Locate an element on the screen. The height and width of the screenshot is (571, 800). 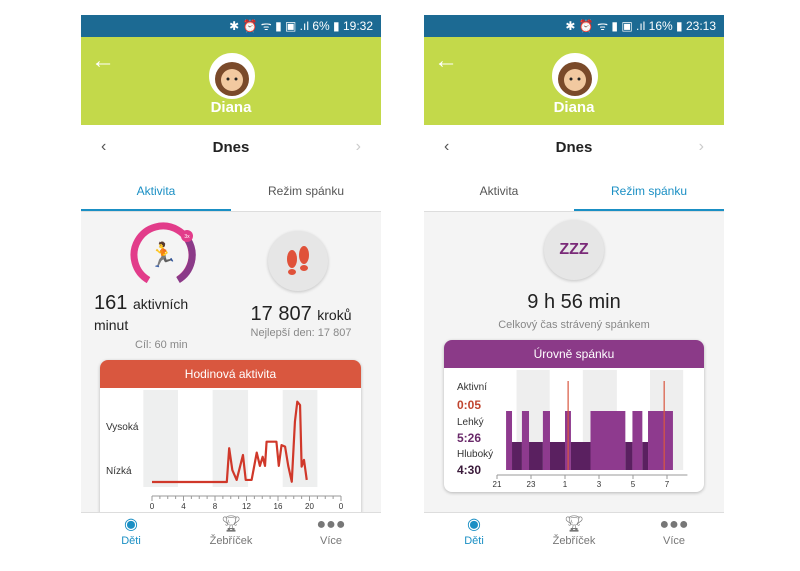
x-tick-label: 7 is located at coordinates (667, 484).